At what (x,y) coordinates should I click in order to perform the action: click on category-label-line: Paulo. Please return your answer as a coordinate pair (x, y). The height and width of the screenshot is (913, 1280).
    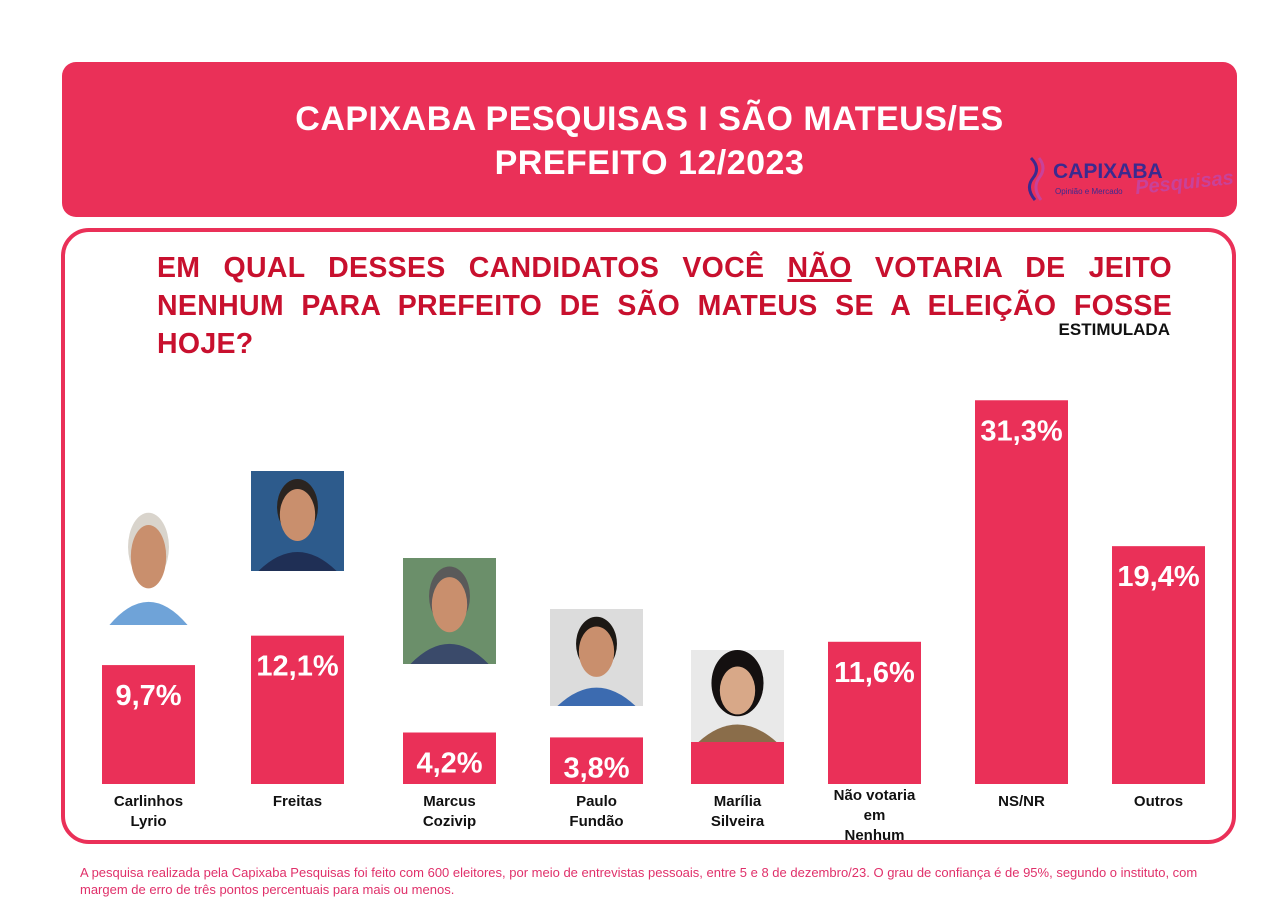
    Looking at the image, I should click on (596, 801).